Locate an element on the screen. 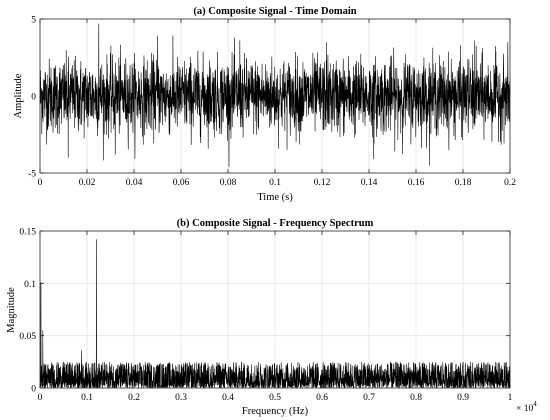 The height and width of the screenshot is (420, 550). x-tick-label-a: 0.1 is located at coordinates (275, 183).